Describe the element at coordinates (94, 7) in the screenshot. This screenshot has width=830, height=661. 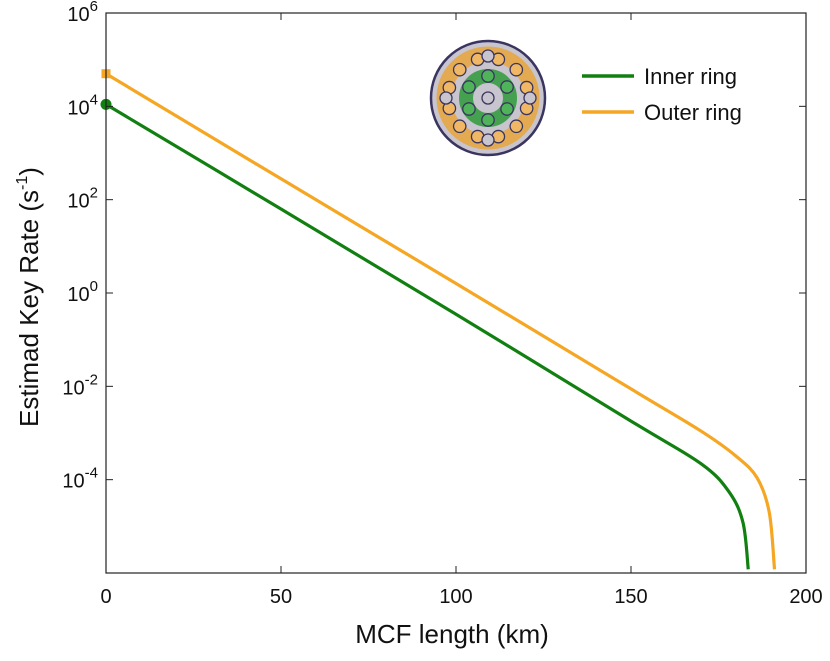
I see `y-tick-exponent: 6` at that location.